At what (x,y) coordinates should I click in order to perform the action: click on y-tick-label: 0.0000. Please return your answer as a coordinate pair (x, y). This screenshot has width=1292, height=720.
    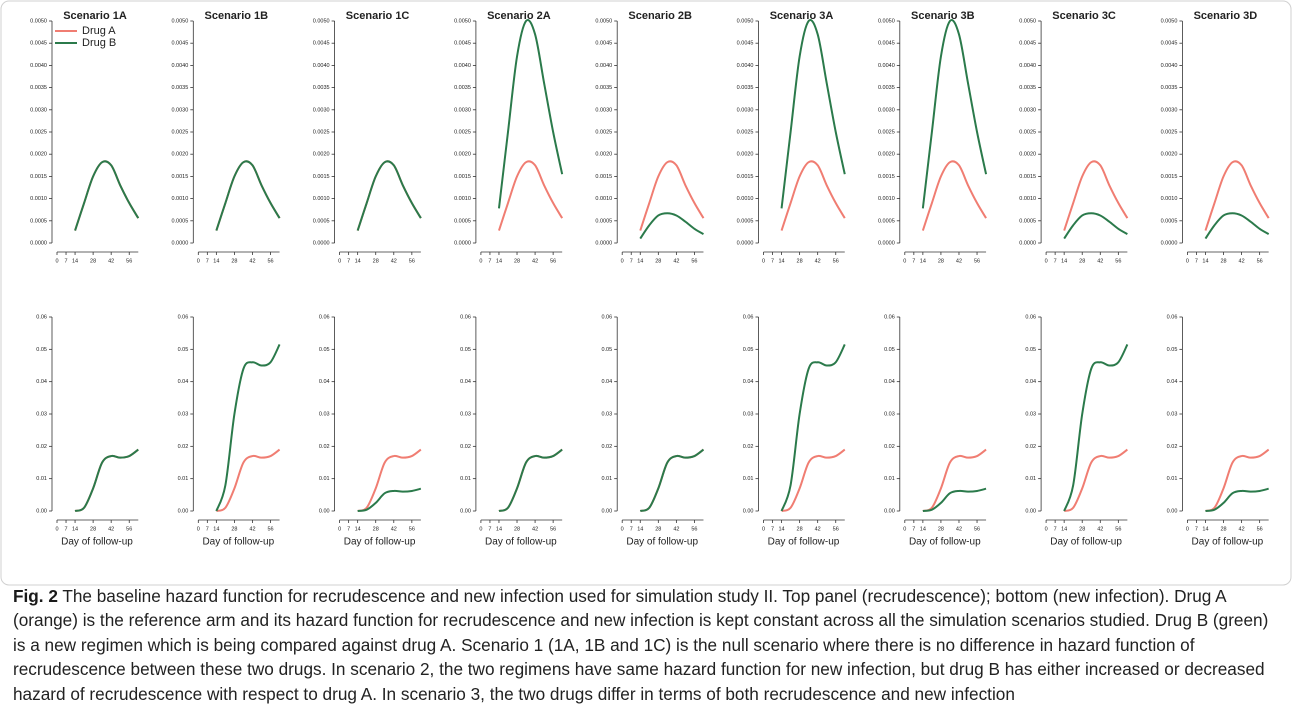
    Looking at the image, I should click on (321, 243).